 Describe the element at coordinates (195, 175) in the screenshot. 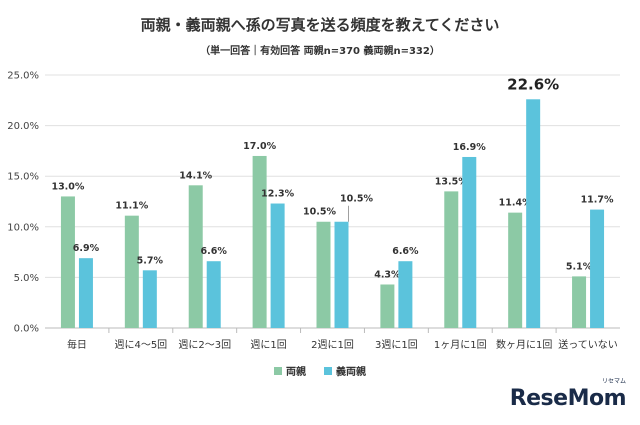

I see `data-label: 14.1%` at that location.